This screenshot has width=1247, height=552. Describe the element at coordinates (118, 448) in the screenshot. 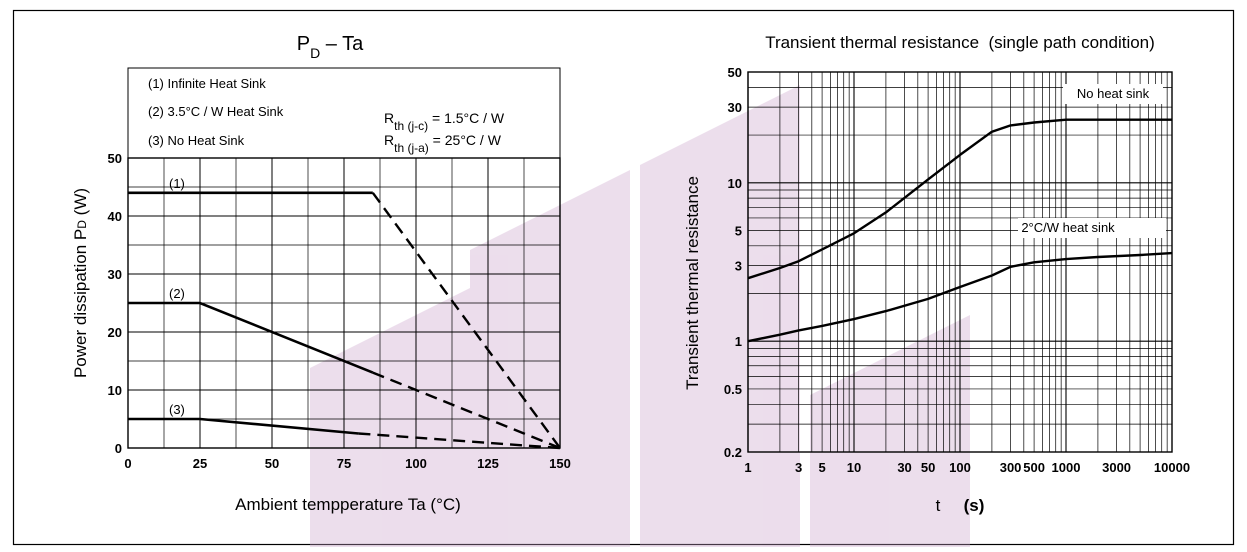

I see `y-tick-label: 0` at that location.